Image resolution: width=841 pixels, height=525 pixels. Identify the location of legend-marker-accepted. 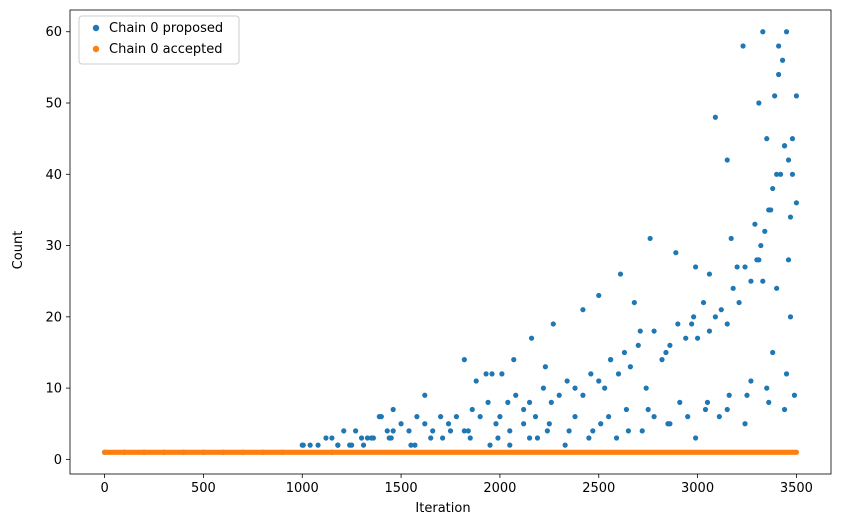
(96, 49).